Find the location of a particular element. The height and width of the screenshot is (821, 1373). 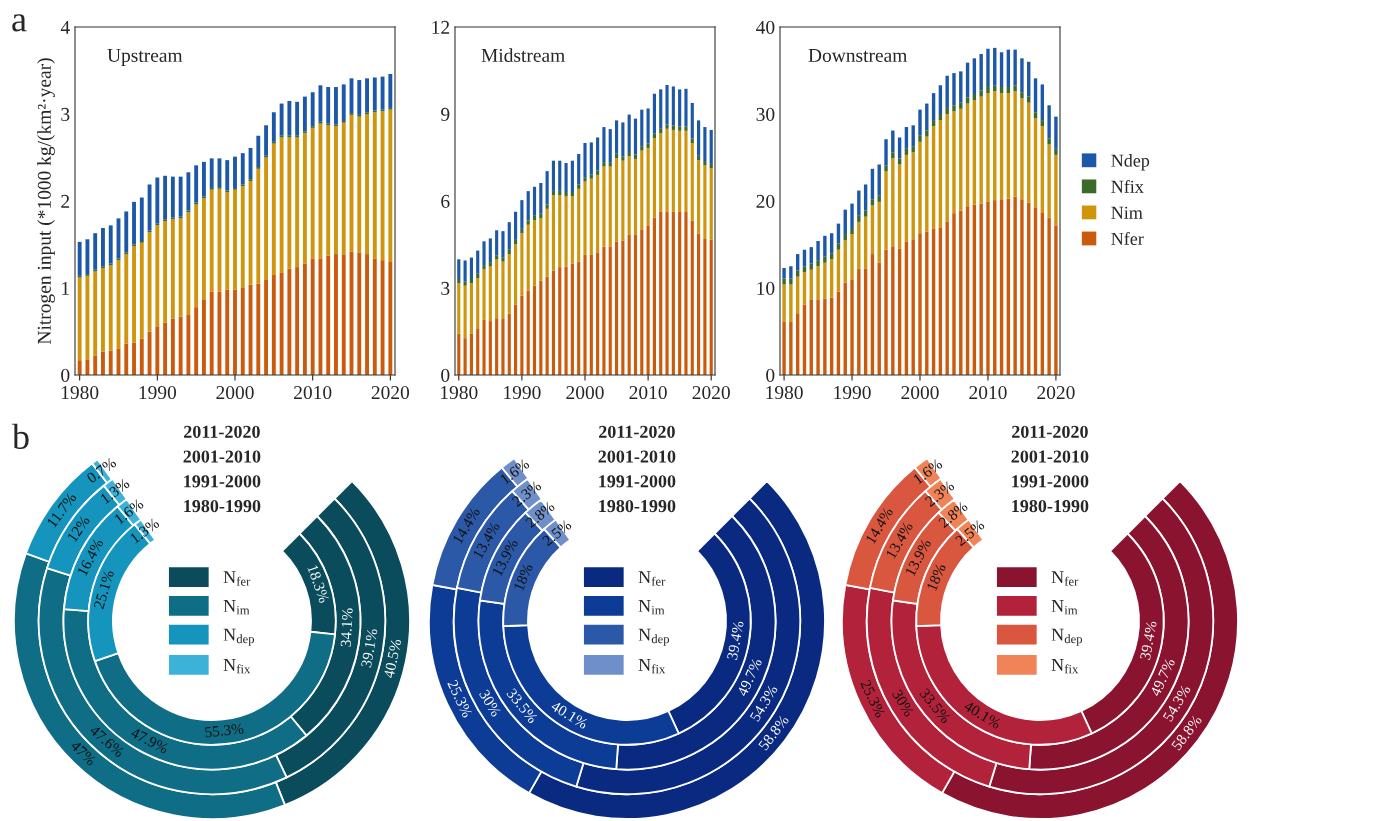

y-tick-label: 9 is located at coordinates (445, 114).